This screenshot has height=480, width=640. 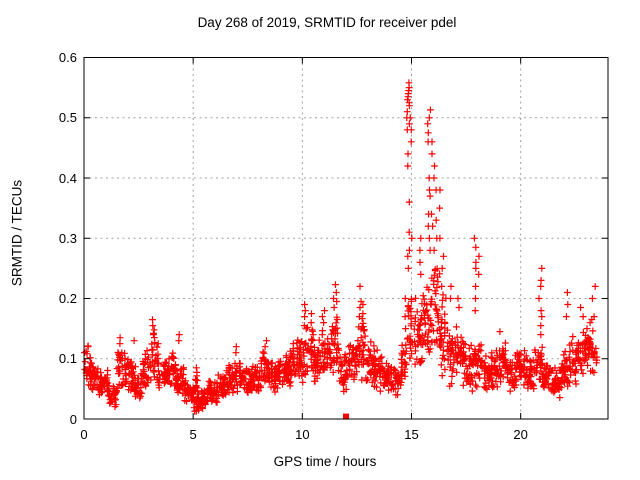 What do you see at coordinates (84, 434) in the screenshot?
I see `x-tick-label: 0` at bounding box center [84, 434].